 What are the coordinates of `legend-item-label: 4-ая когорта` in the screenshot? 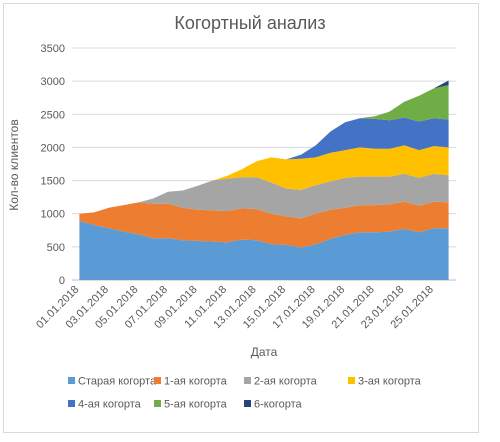 It's located at (110, 405).